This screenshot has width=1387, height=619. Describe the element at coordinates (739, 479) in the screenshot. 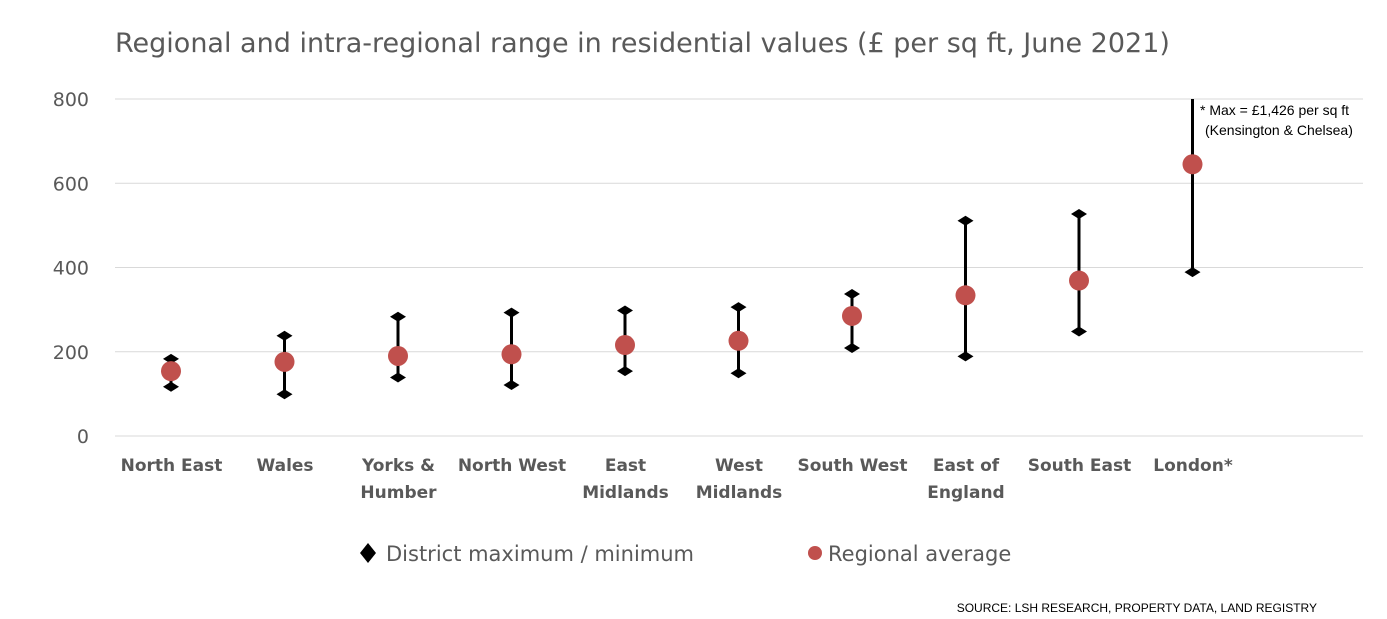

I see `x-tick-label: West Midlands` at that location.